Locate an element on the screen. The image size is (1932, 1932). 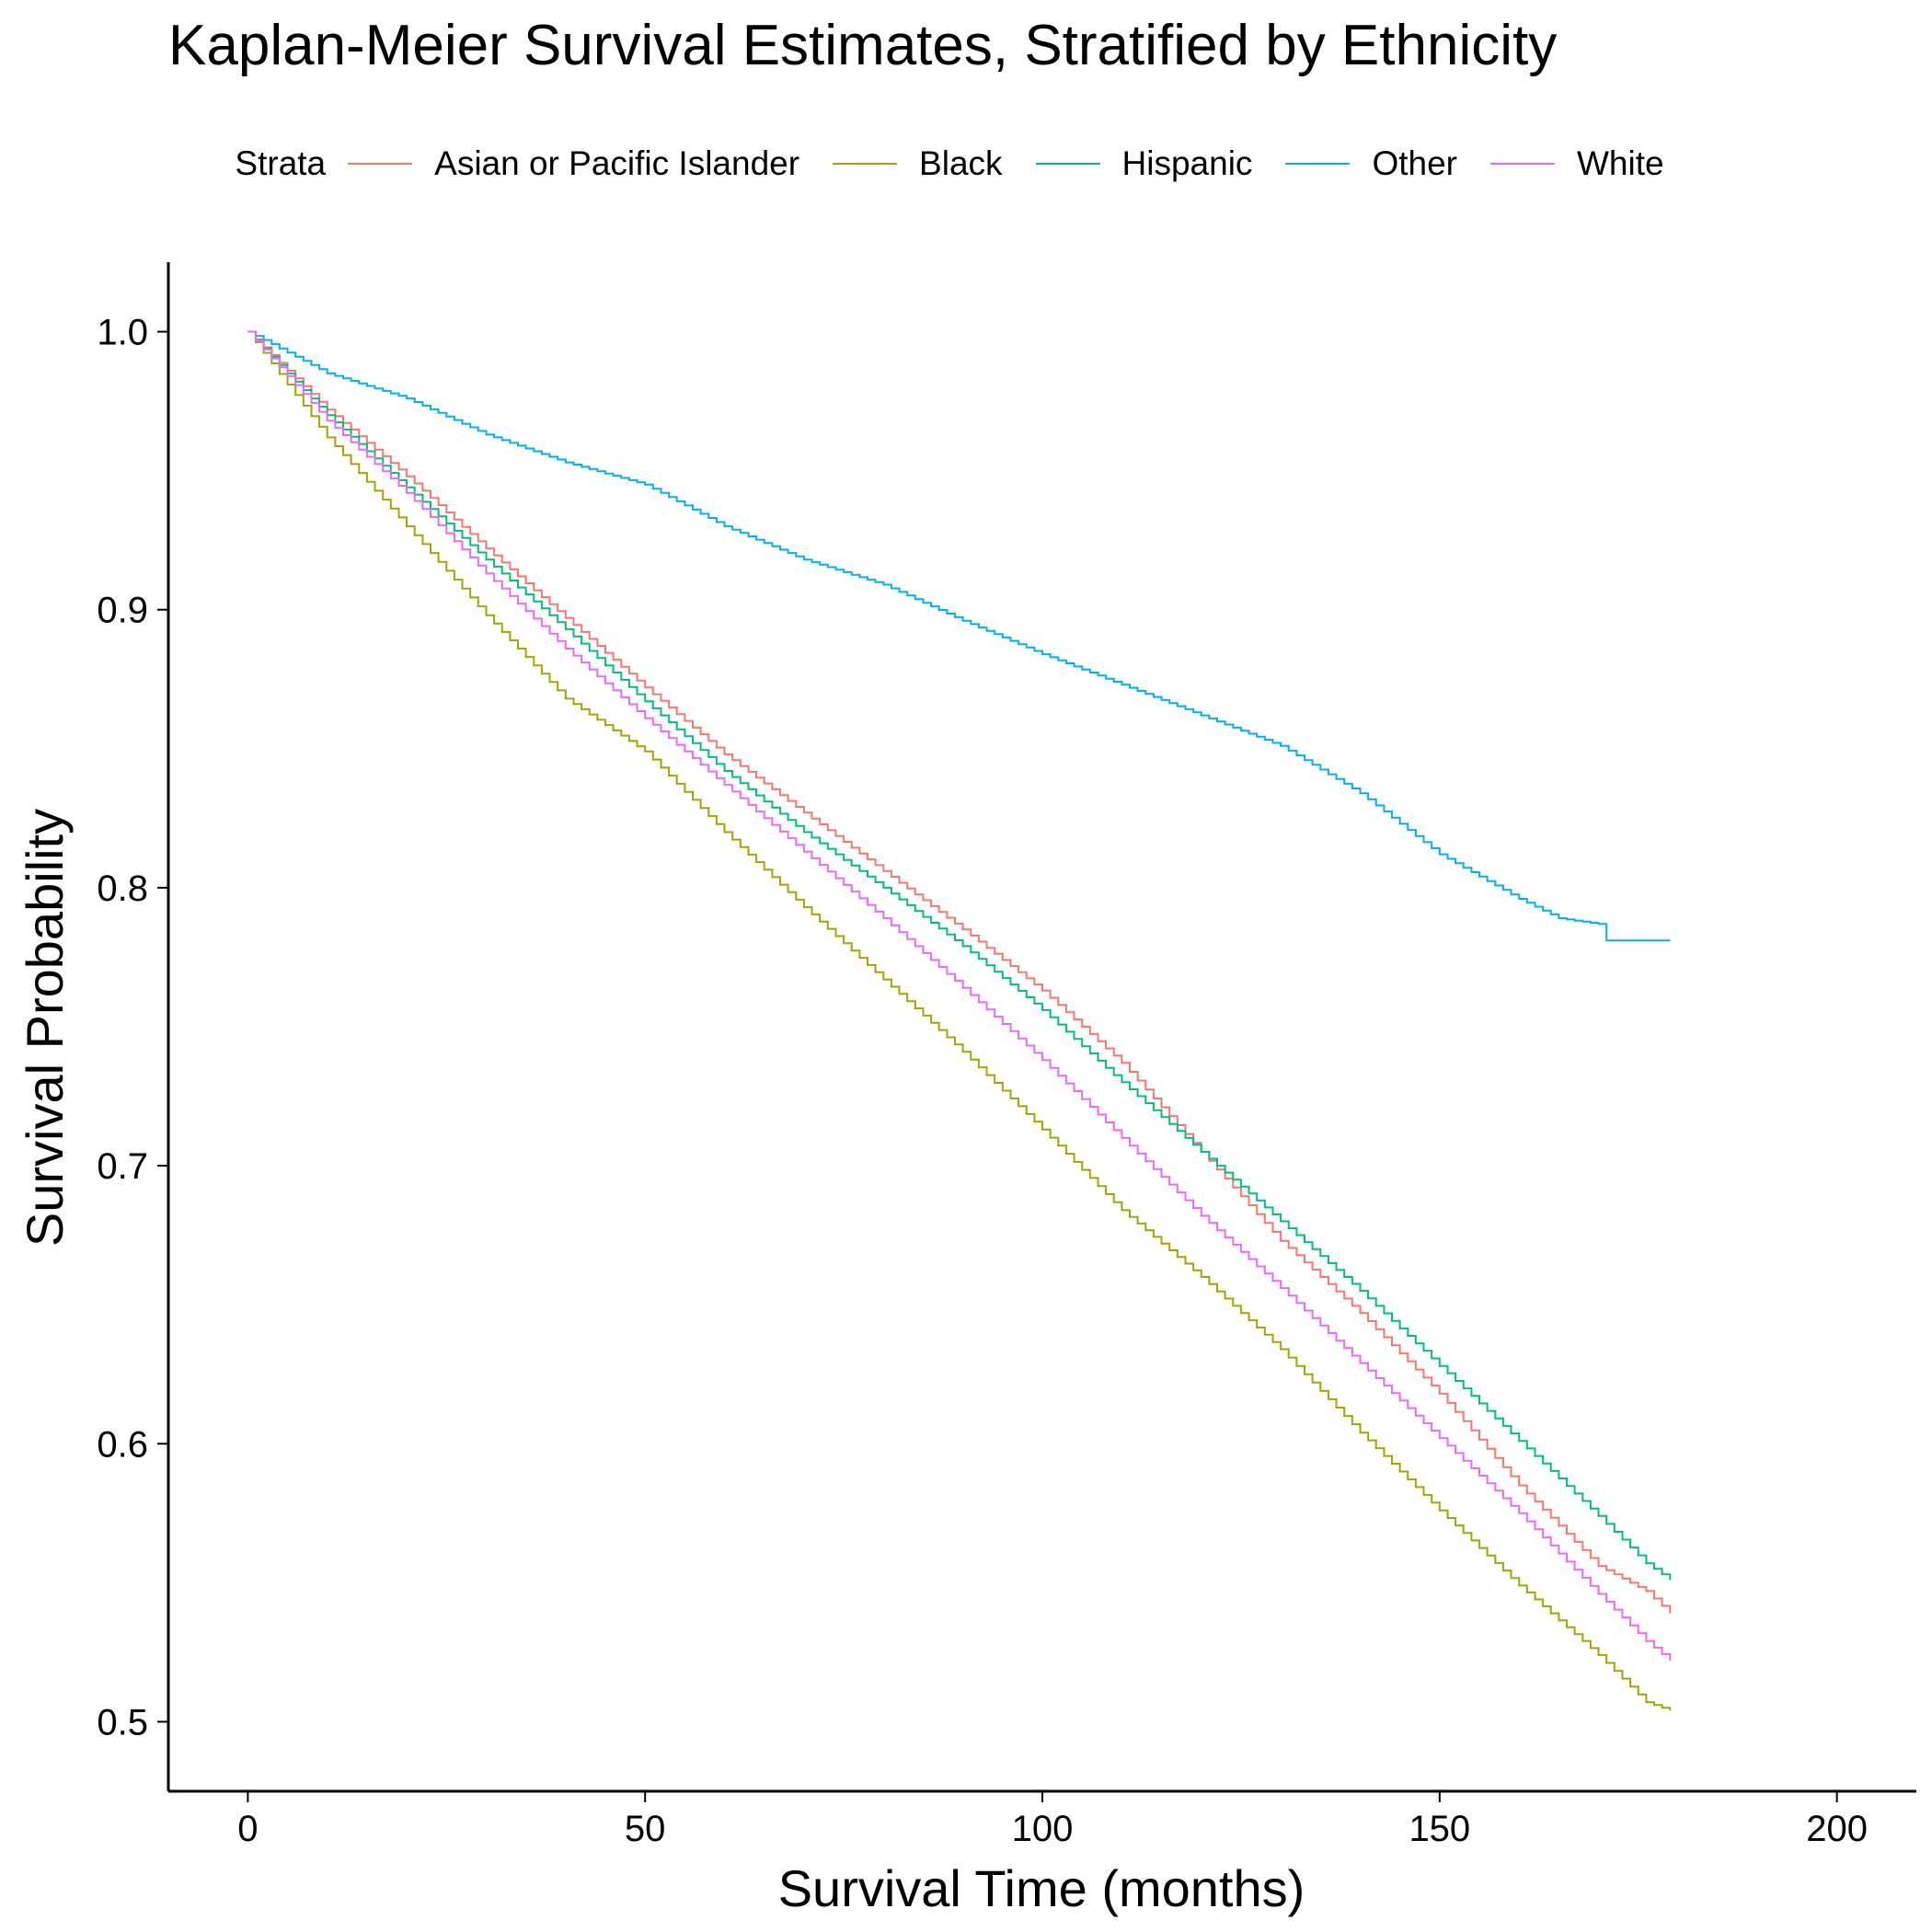
legend-label-other: Other is located at coordinates (1414, 163).